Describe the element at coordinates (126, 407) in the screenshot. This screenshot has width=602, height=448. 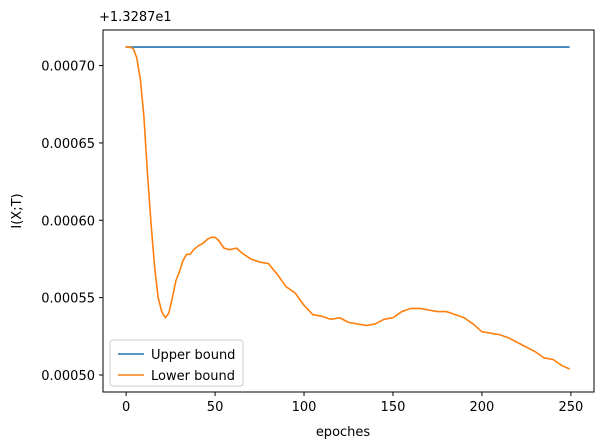
I see `x-tick-label: 0` at that location.